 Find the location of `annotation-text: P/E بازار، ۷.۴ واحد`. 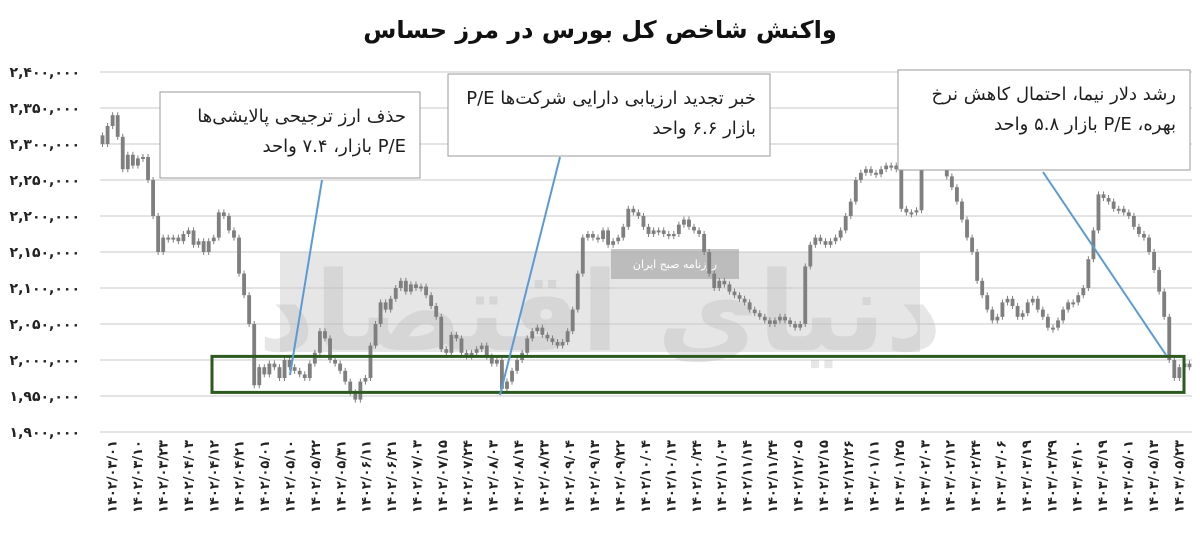

annotation-text: P/E بازار، ۷.۴ واحد is located at coordinates (335, 146).